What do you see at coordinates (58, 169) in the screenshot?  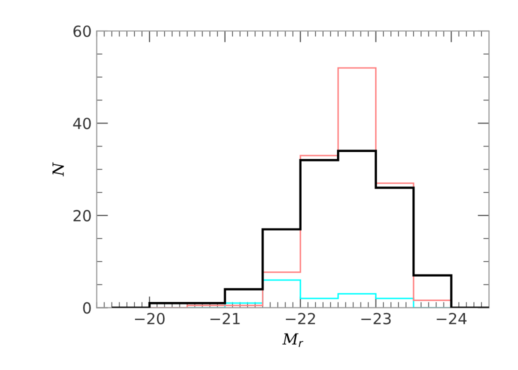 I see `y-axis-title: N` at bounding box center [58, 169].